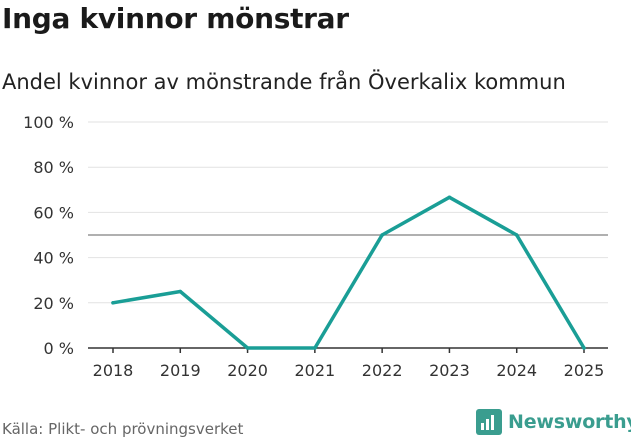 This screenshot has height=439, width=631. What do you see at coordinates (53, 167) in the screenshot?
I see `y-tick-label: 80 %` at bounding box center [53, 167].